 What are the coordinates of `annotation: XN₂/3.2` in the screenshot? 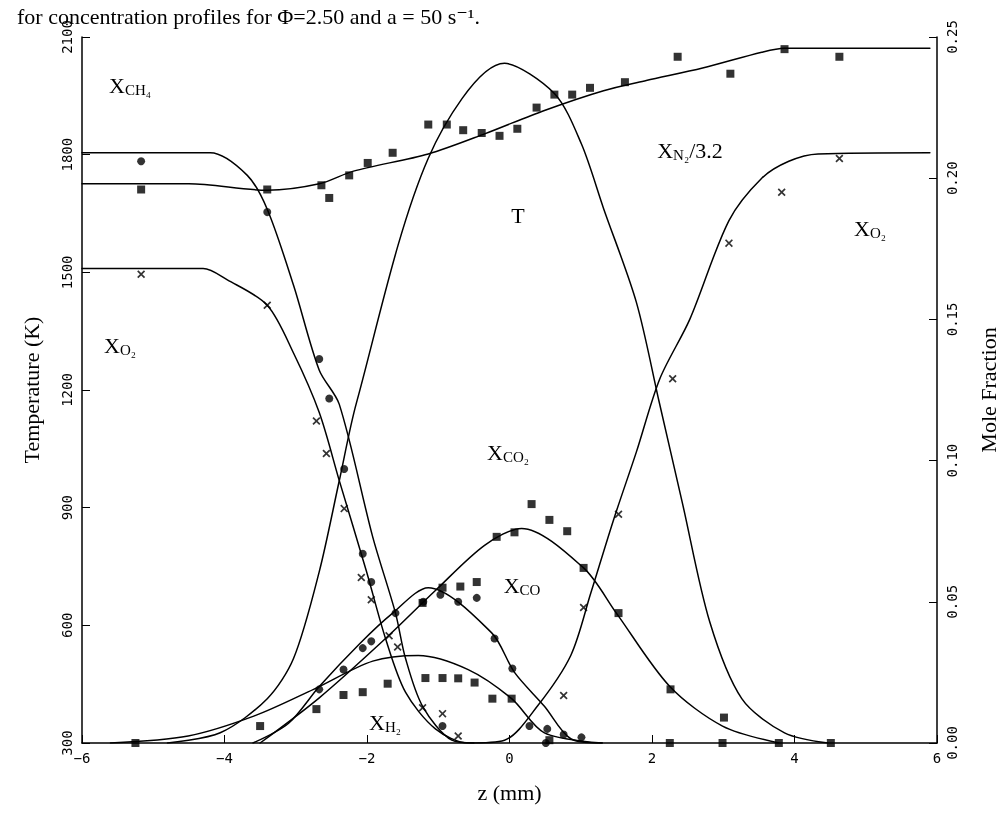 It's located at (690, 150).